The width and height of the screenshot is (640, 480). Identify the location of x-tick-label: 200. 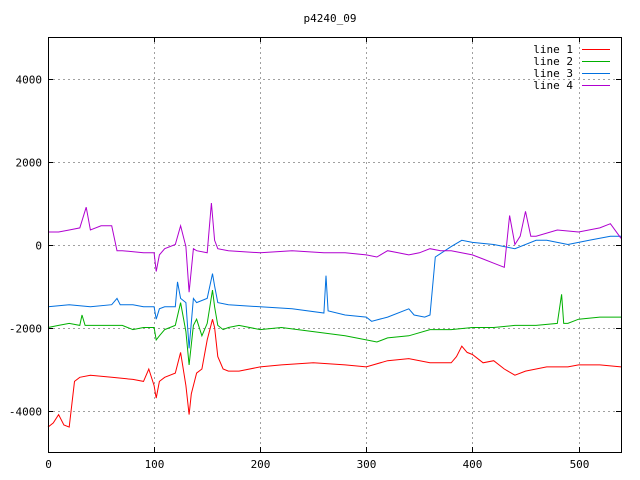
(261, 464).